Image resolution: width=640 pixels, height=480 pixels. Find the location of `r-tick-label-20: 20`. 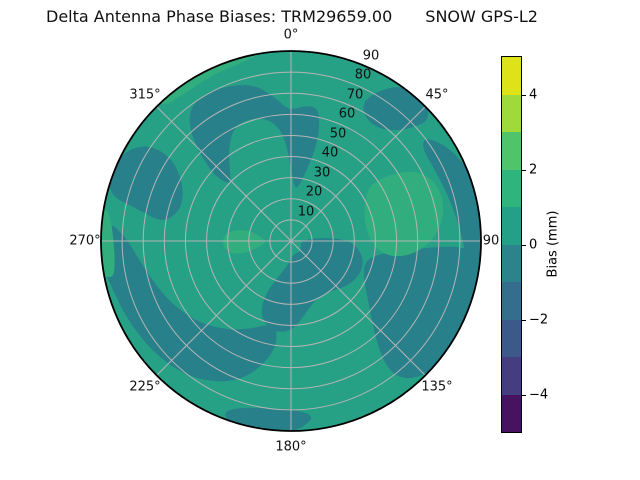

r-tick-label-20: 20 is located at coordinates (314, 192).